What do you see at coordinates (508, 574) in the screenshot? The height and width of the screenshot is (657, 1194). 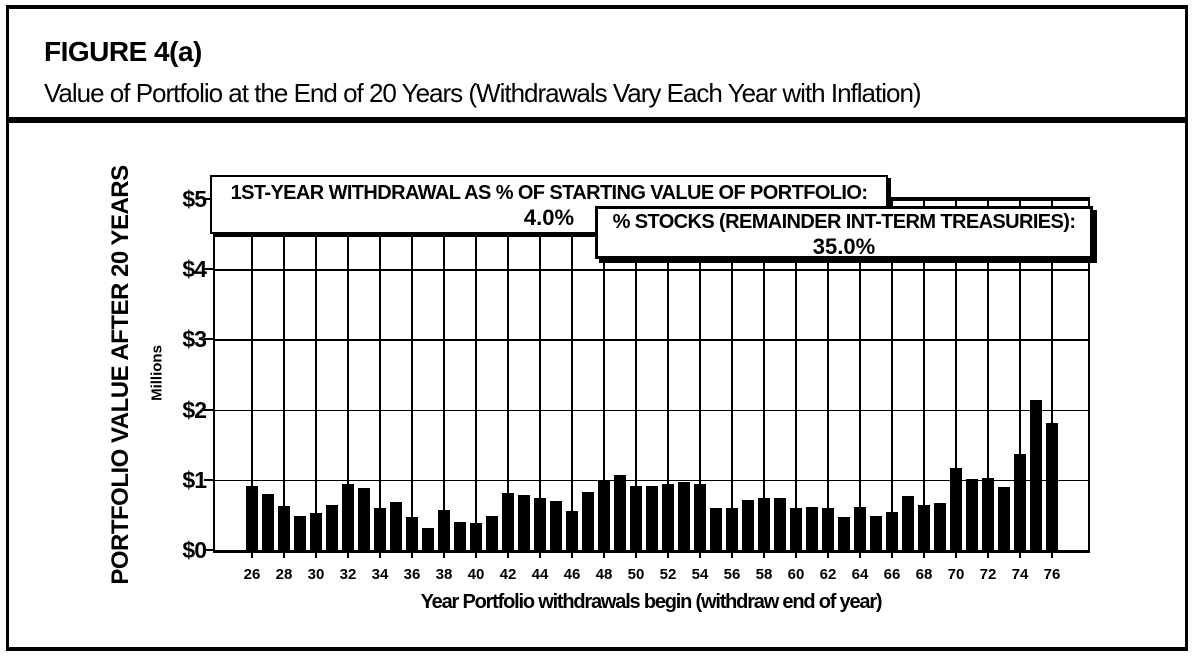 I see `x-tick-label: 42` at bounding box center [508, 574].